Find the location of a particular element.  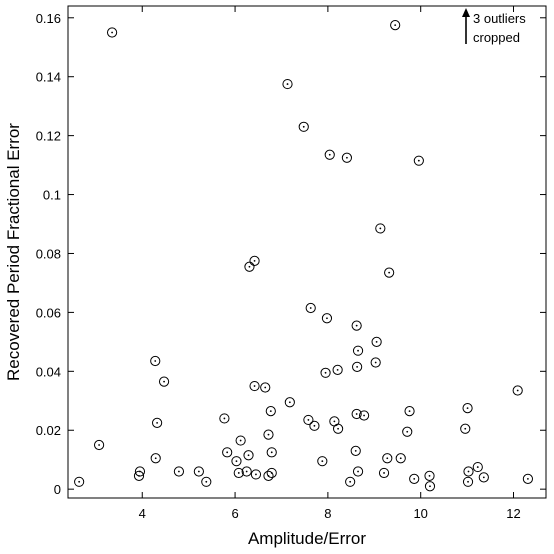

y-tick-label: 0.04 is located at coordinates (48, 371).